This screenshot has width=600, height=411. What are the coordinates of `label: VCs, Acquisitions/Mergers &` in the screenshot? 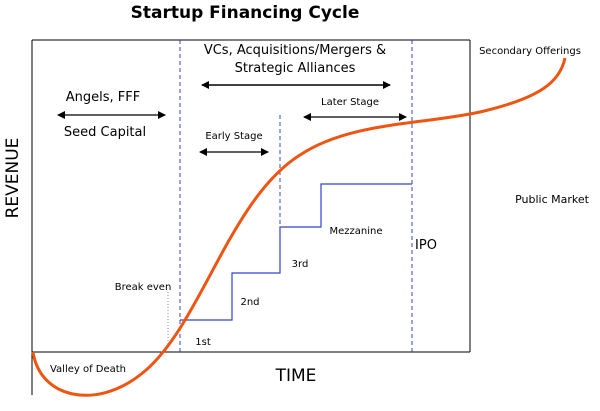 It's located at (295, 50).